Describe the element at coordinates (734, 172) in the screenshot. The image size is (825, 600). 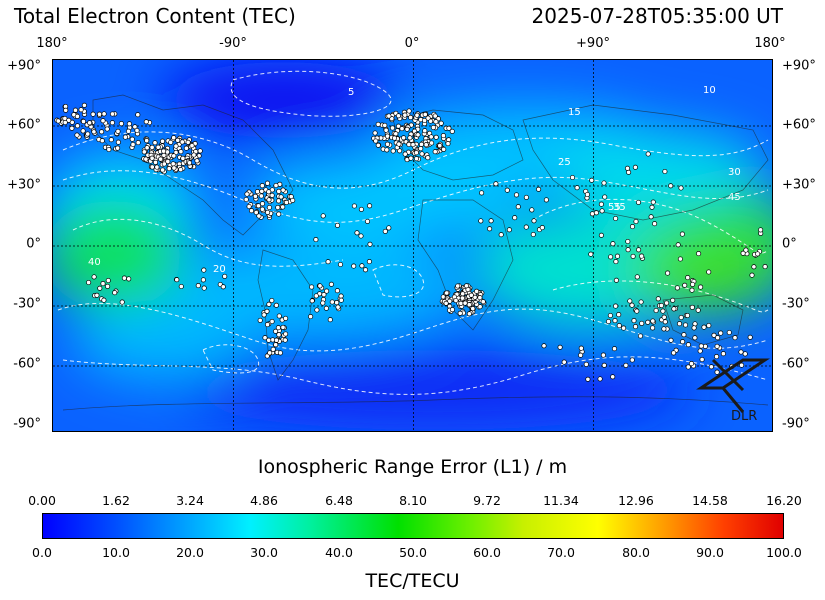
I see `contour-label: 30` at that location.